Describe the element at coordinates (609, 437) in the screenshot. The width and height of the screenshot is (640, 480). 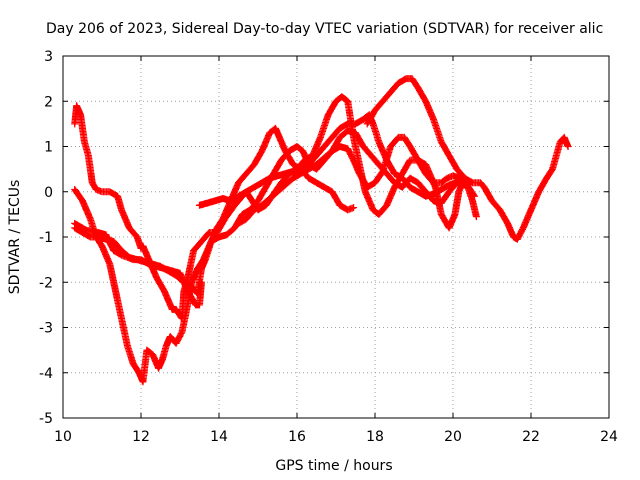
I see `x-tick-label: 24` at that location.